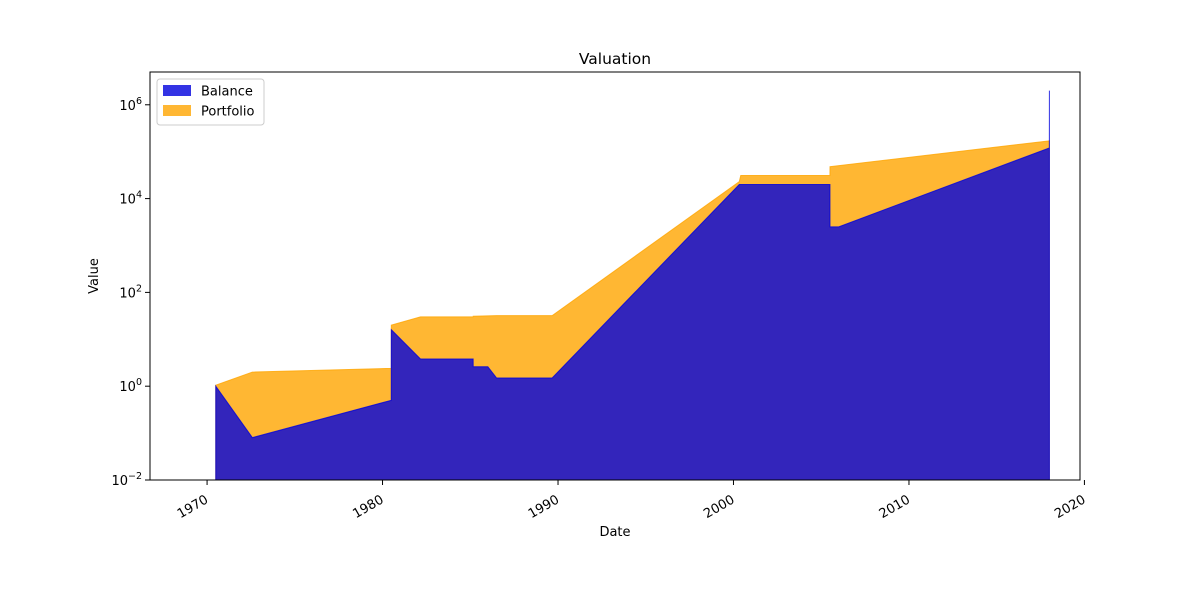 This screenshot has height=600, width=1200. What do you see at coordinates (719, 507) in the screenshot?
I see `x-tick-label: 2000` at bounding box center [719, 507].